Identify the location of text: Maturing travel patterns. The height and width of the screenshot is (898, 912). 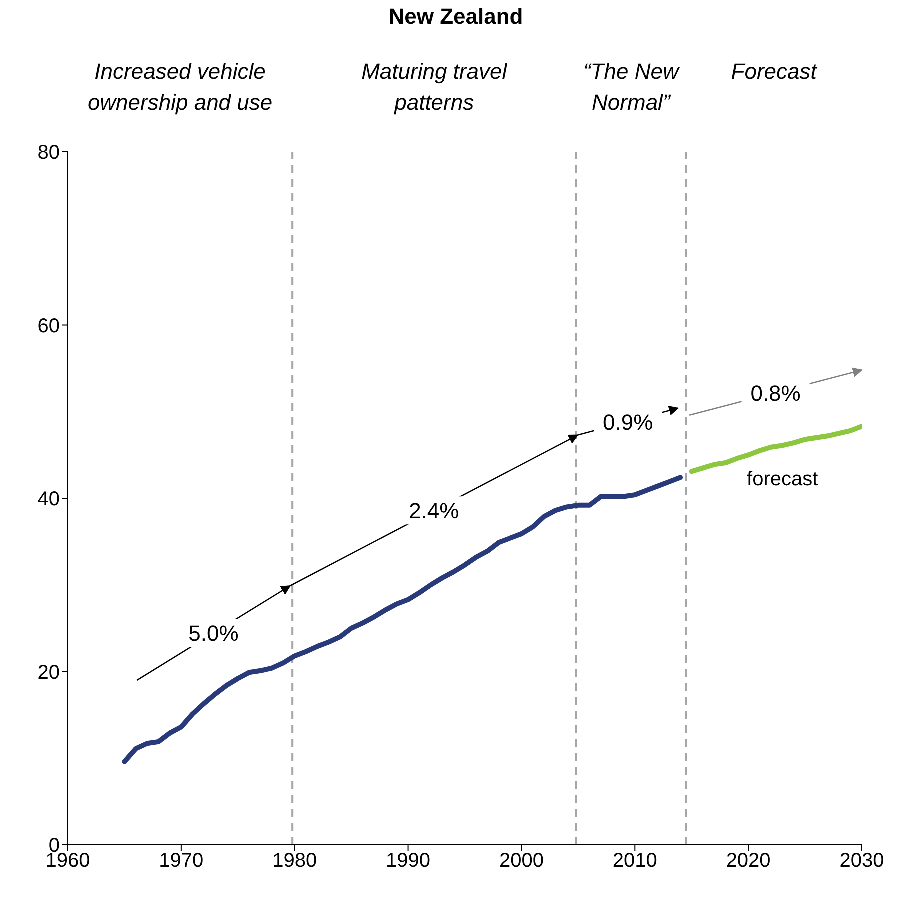
(434, 87).